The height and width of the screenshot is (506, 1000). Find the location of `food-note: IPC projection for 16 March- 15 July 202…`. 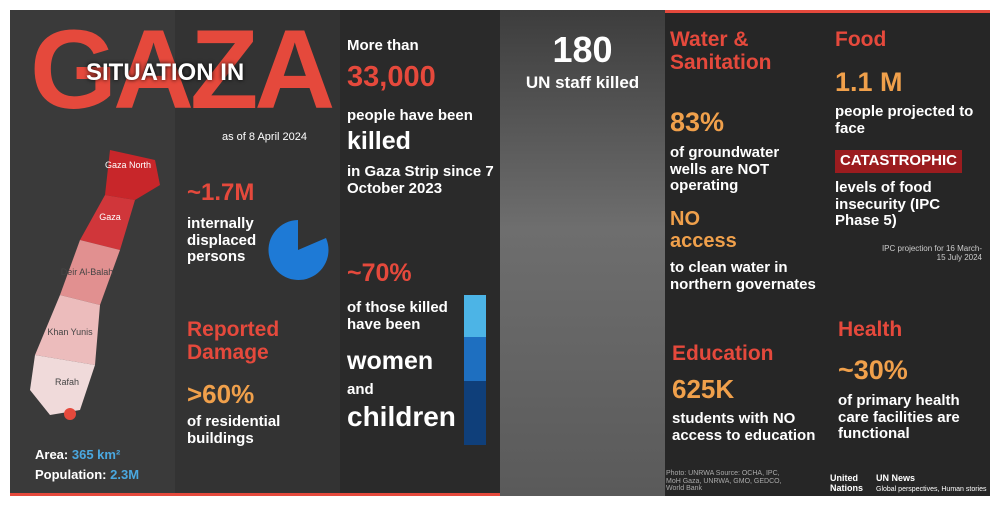

food-note: IPC projection for 16 March- 15 July 202… is located at coordinates (931, 253).